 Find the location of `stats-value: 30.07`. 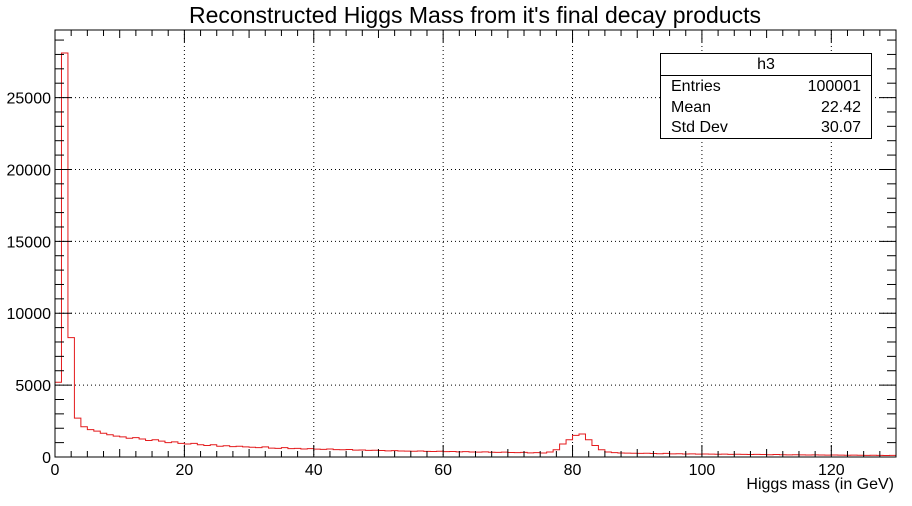

stats-value: 30.07 is located at coordinates (840, 127).